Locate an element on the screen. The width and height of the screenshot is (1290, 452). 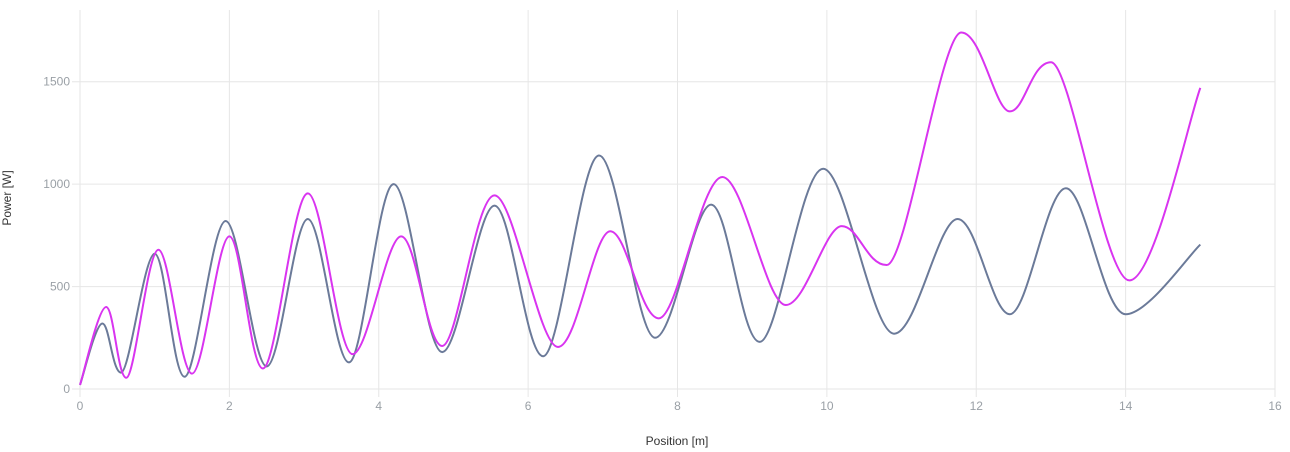
x-tick-label: 0 is located at coordinates (80, 406).